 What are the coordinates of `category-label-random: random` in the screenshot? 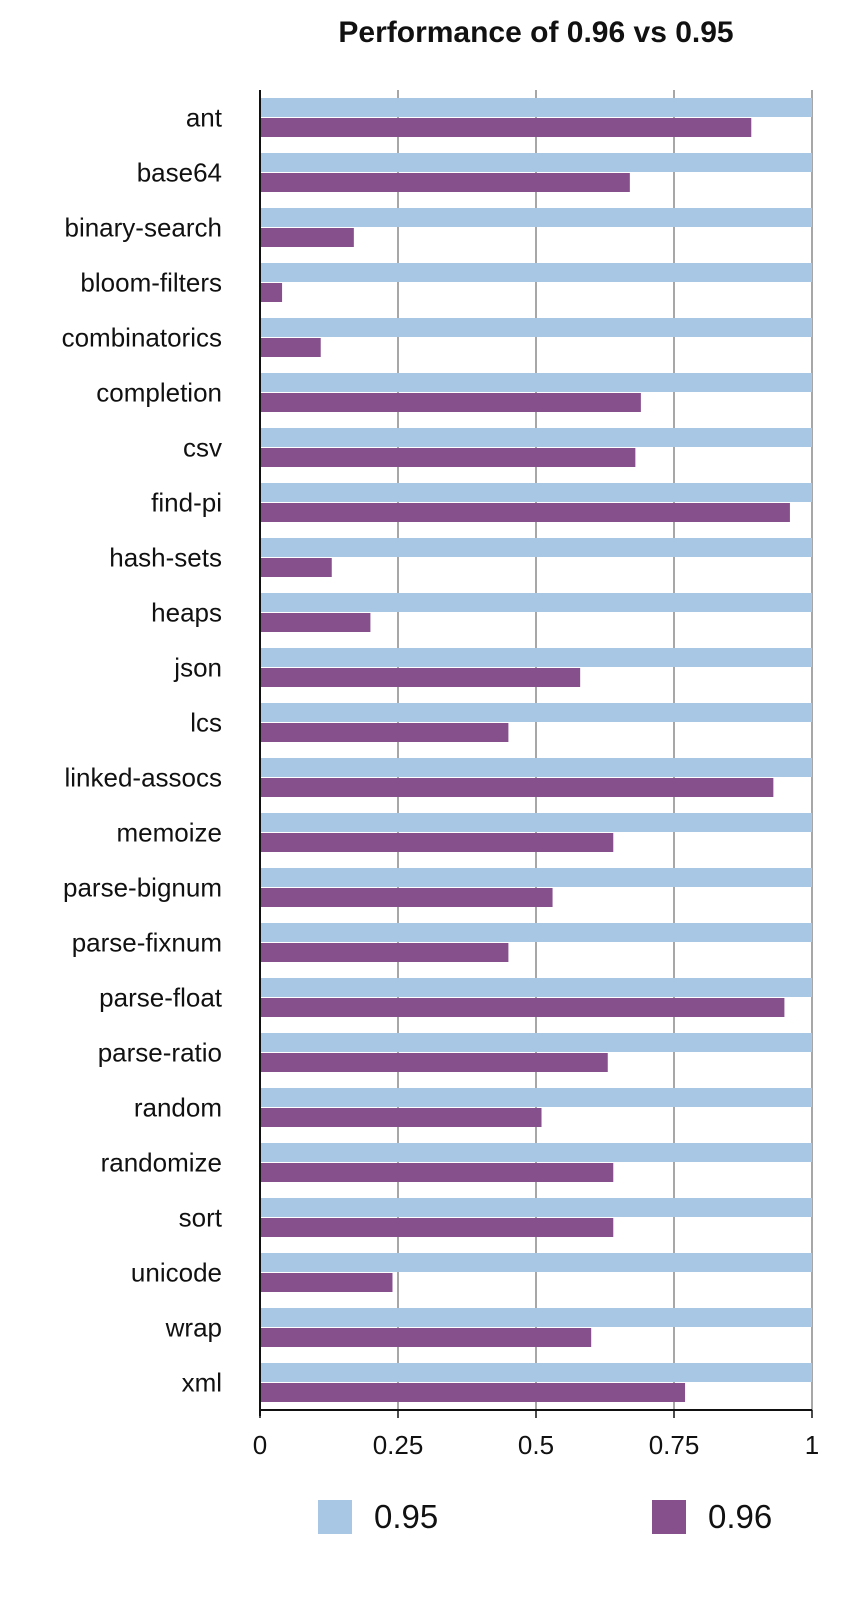 It's located at (178, 1108).